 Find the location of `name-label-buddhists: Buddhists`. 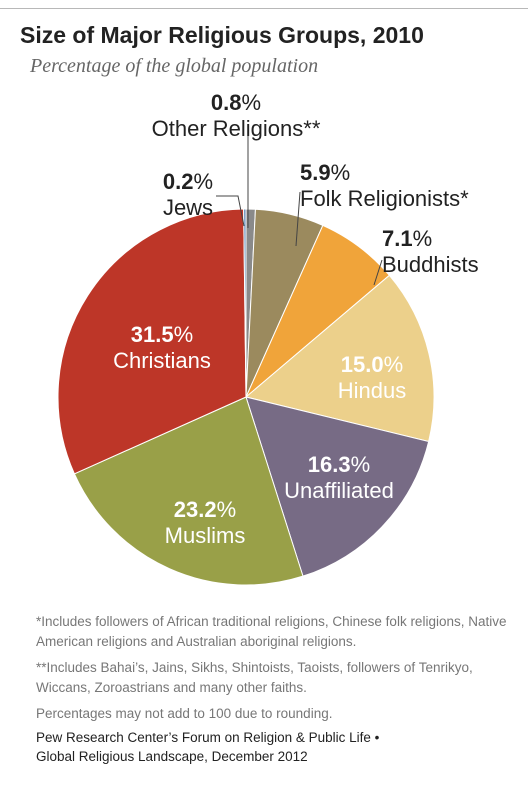

name-label-buddhists: Buddhists is located at coordinates (430, 264).